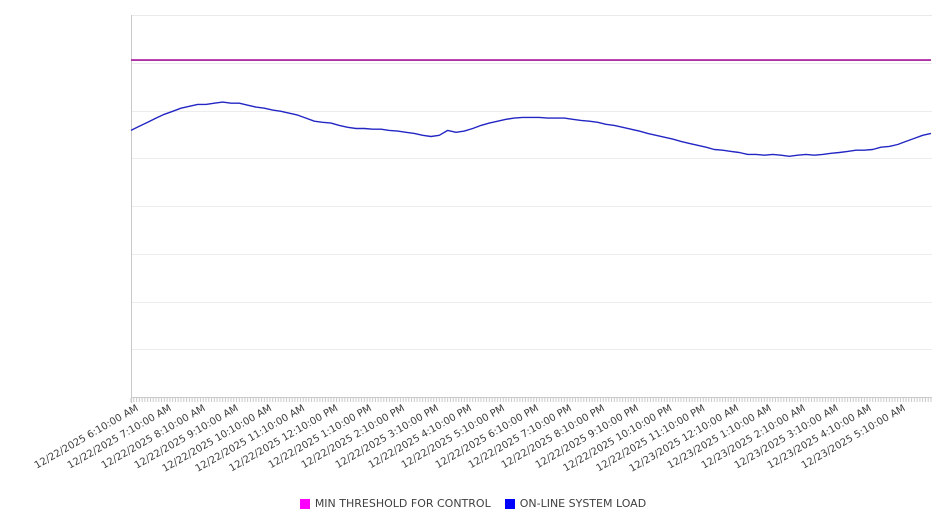 Image resolution: width=946 pixels, height=526 pixels. Describe the element at coordinates (402, 503) in the screenshot. I see `legend-label-min-threshold: MIN THRESHOLD FOR CONTROL` at that location.